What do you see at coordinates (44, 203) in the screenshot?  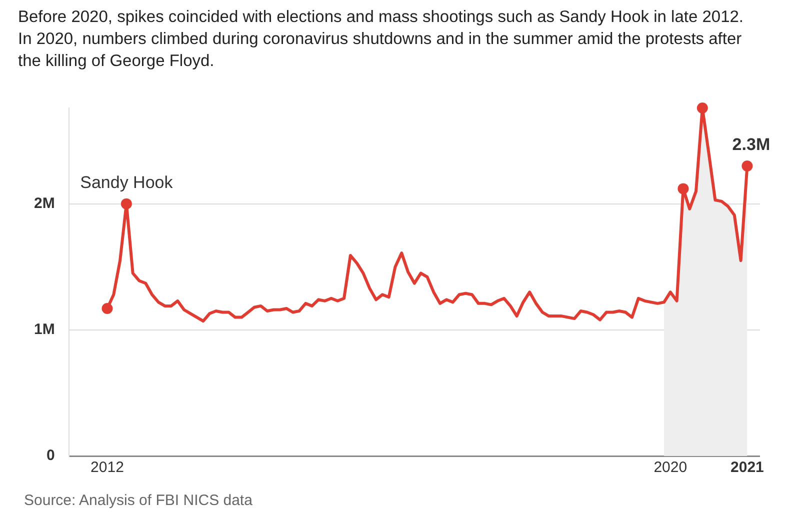 I see `y-tick-label: 2M` at bounding box center [44, 203].